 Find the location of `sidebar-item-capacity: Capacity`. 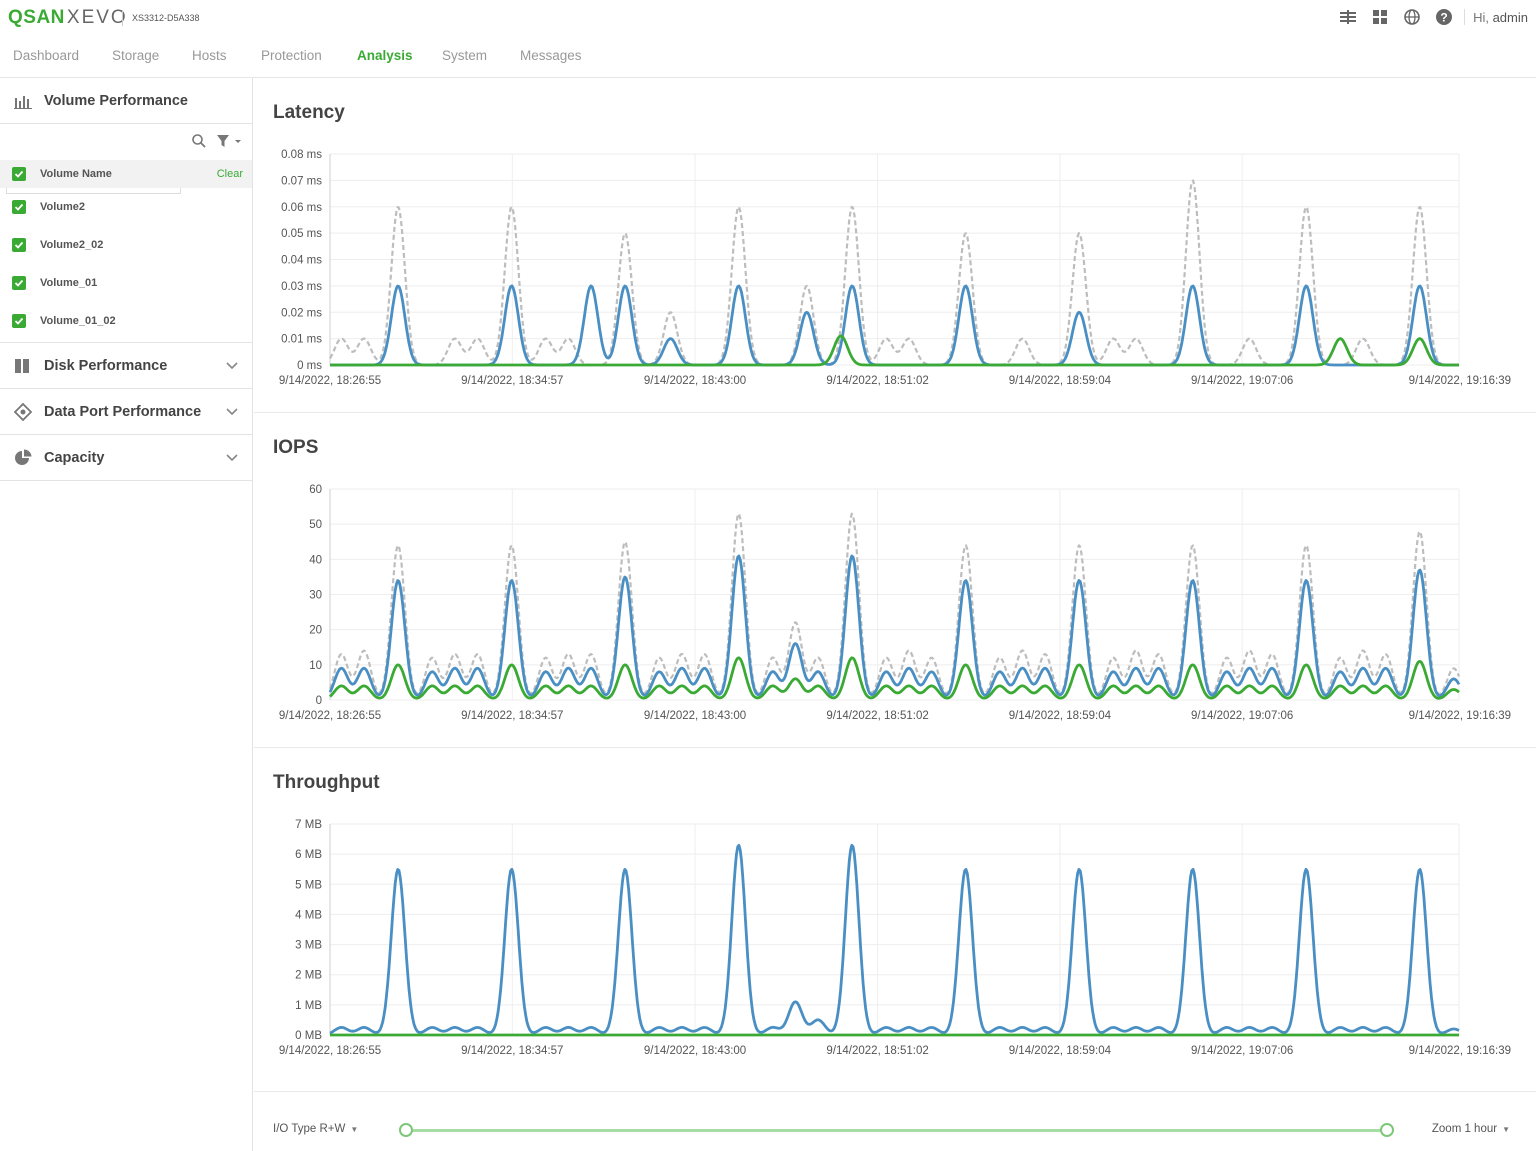

sidebar-item-capacity: Capacity is located at coordinates (126, 458).